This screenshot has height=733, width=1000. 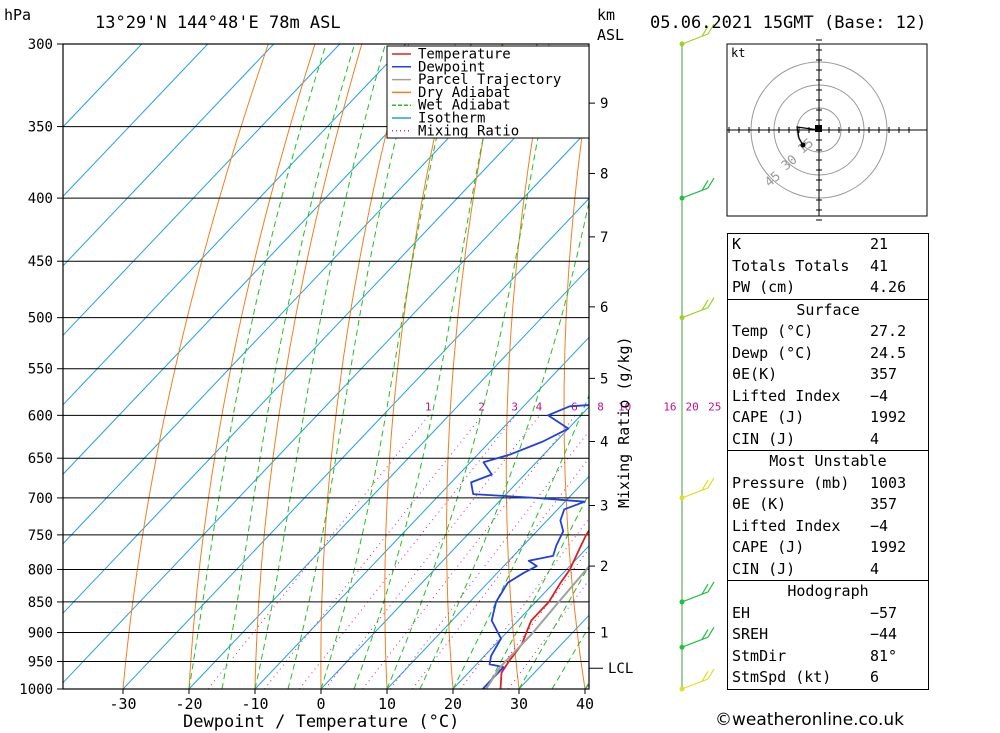 What do you see at coordinates (40, 262) in the screenshot?
I see `pressure-tick-label: 450` at bounding box center [40, 262].